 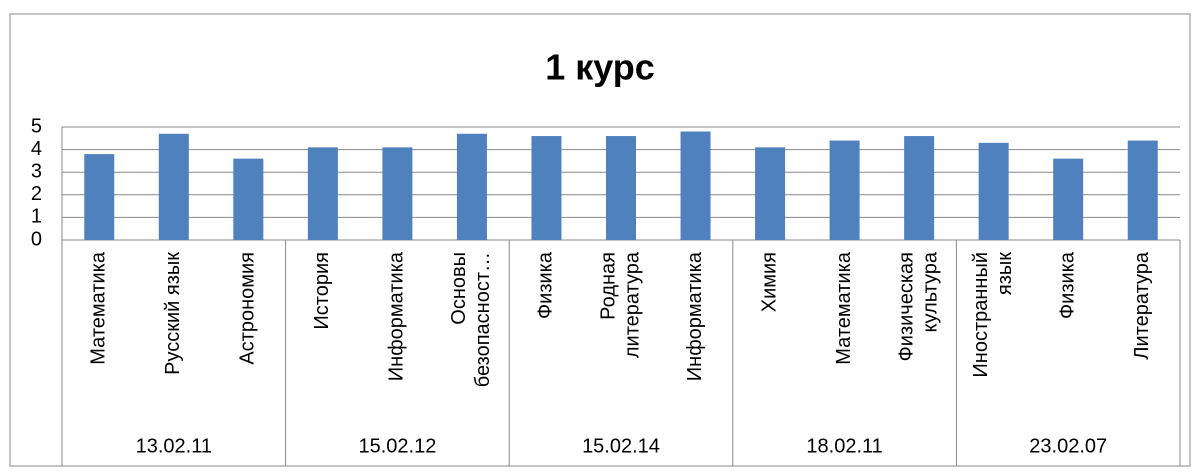 What do you see at coordinates (36, 149) in the screenshot?
I see `y-tick-label: 4` at bounding box center [36, 149].